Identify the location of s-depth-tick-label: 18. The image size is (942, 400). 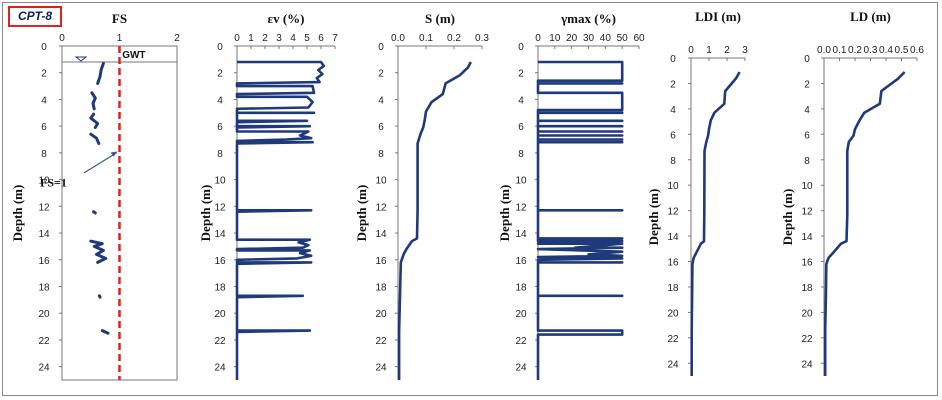
(381, 287).